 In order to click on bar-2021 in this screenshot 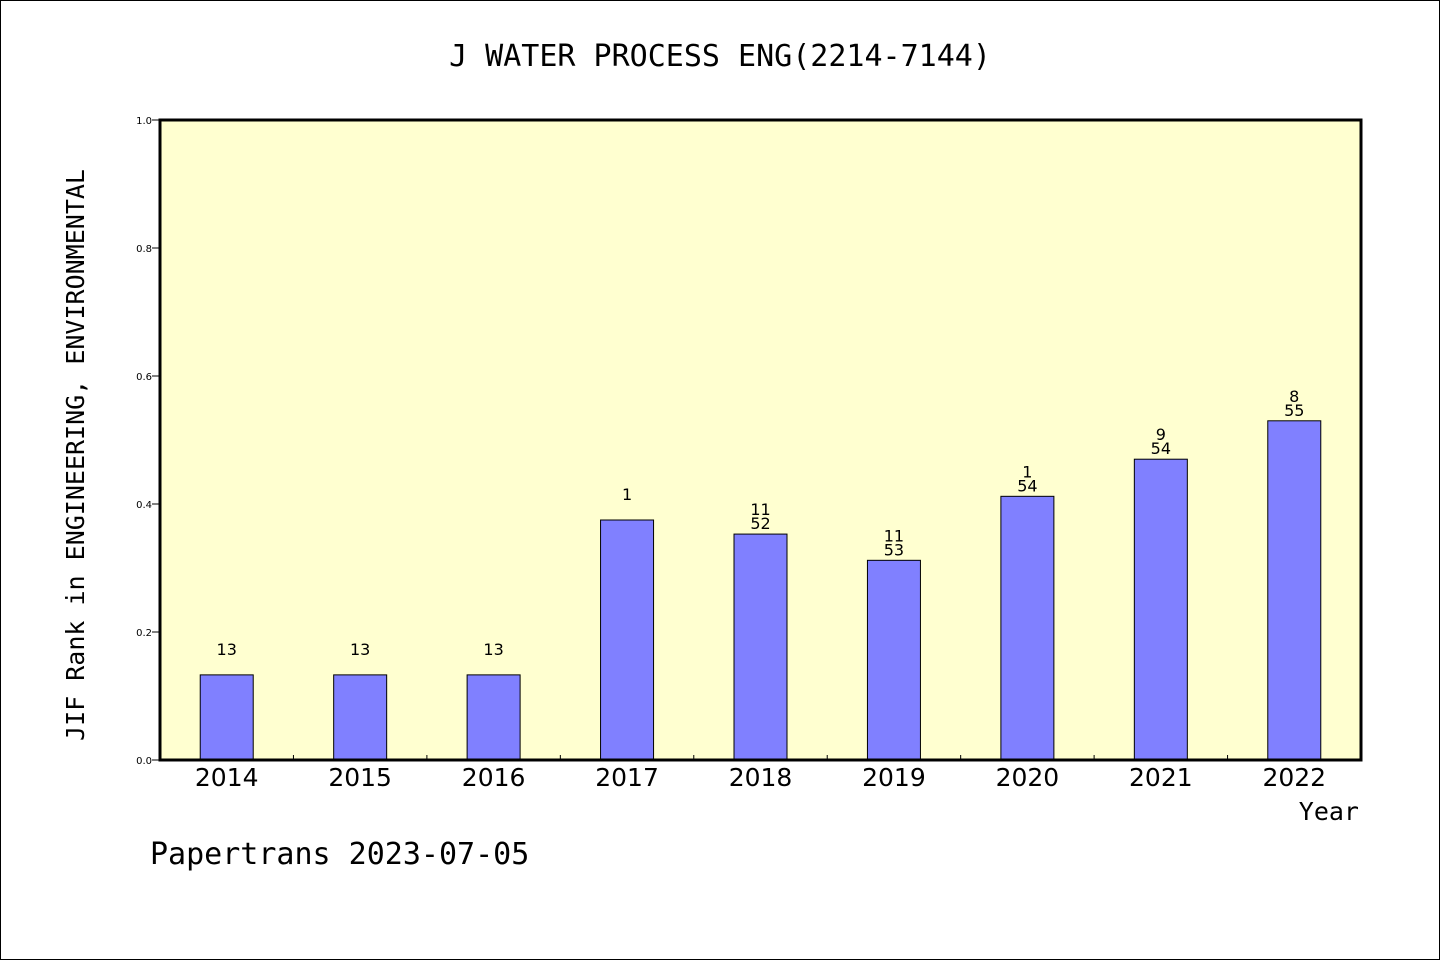, I will do `click(1160, 609)`.